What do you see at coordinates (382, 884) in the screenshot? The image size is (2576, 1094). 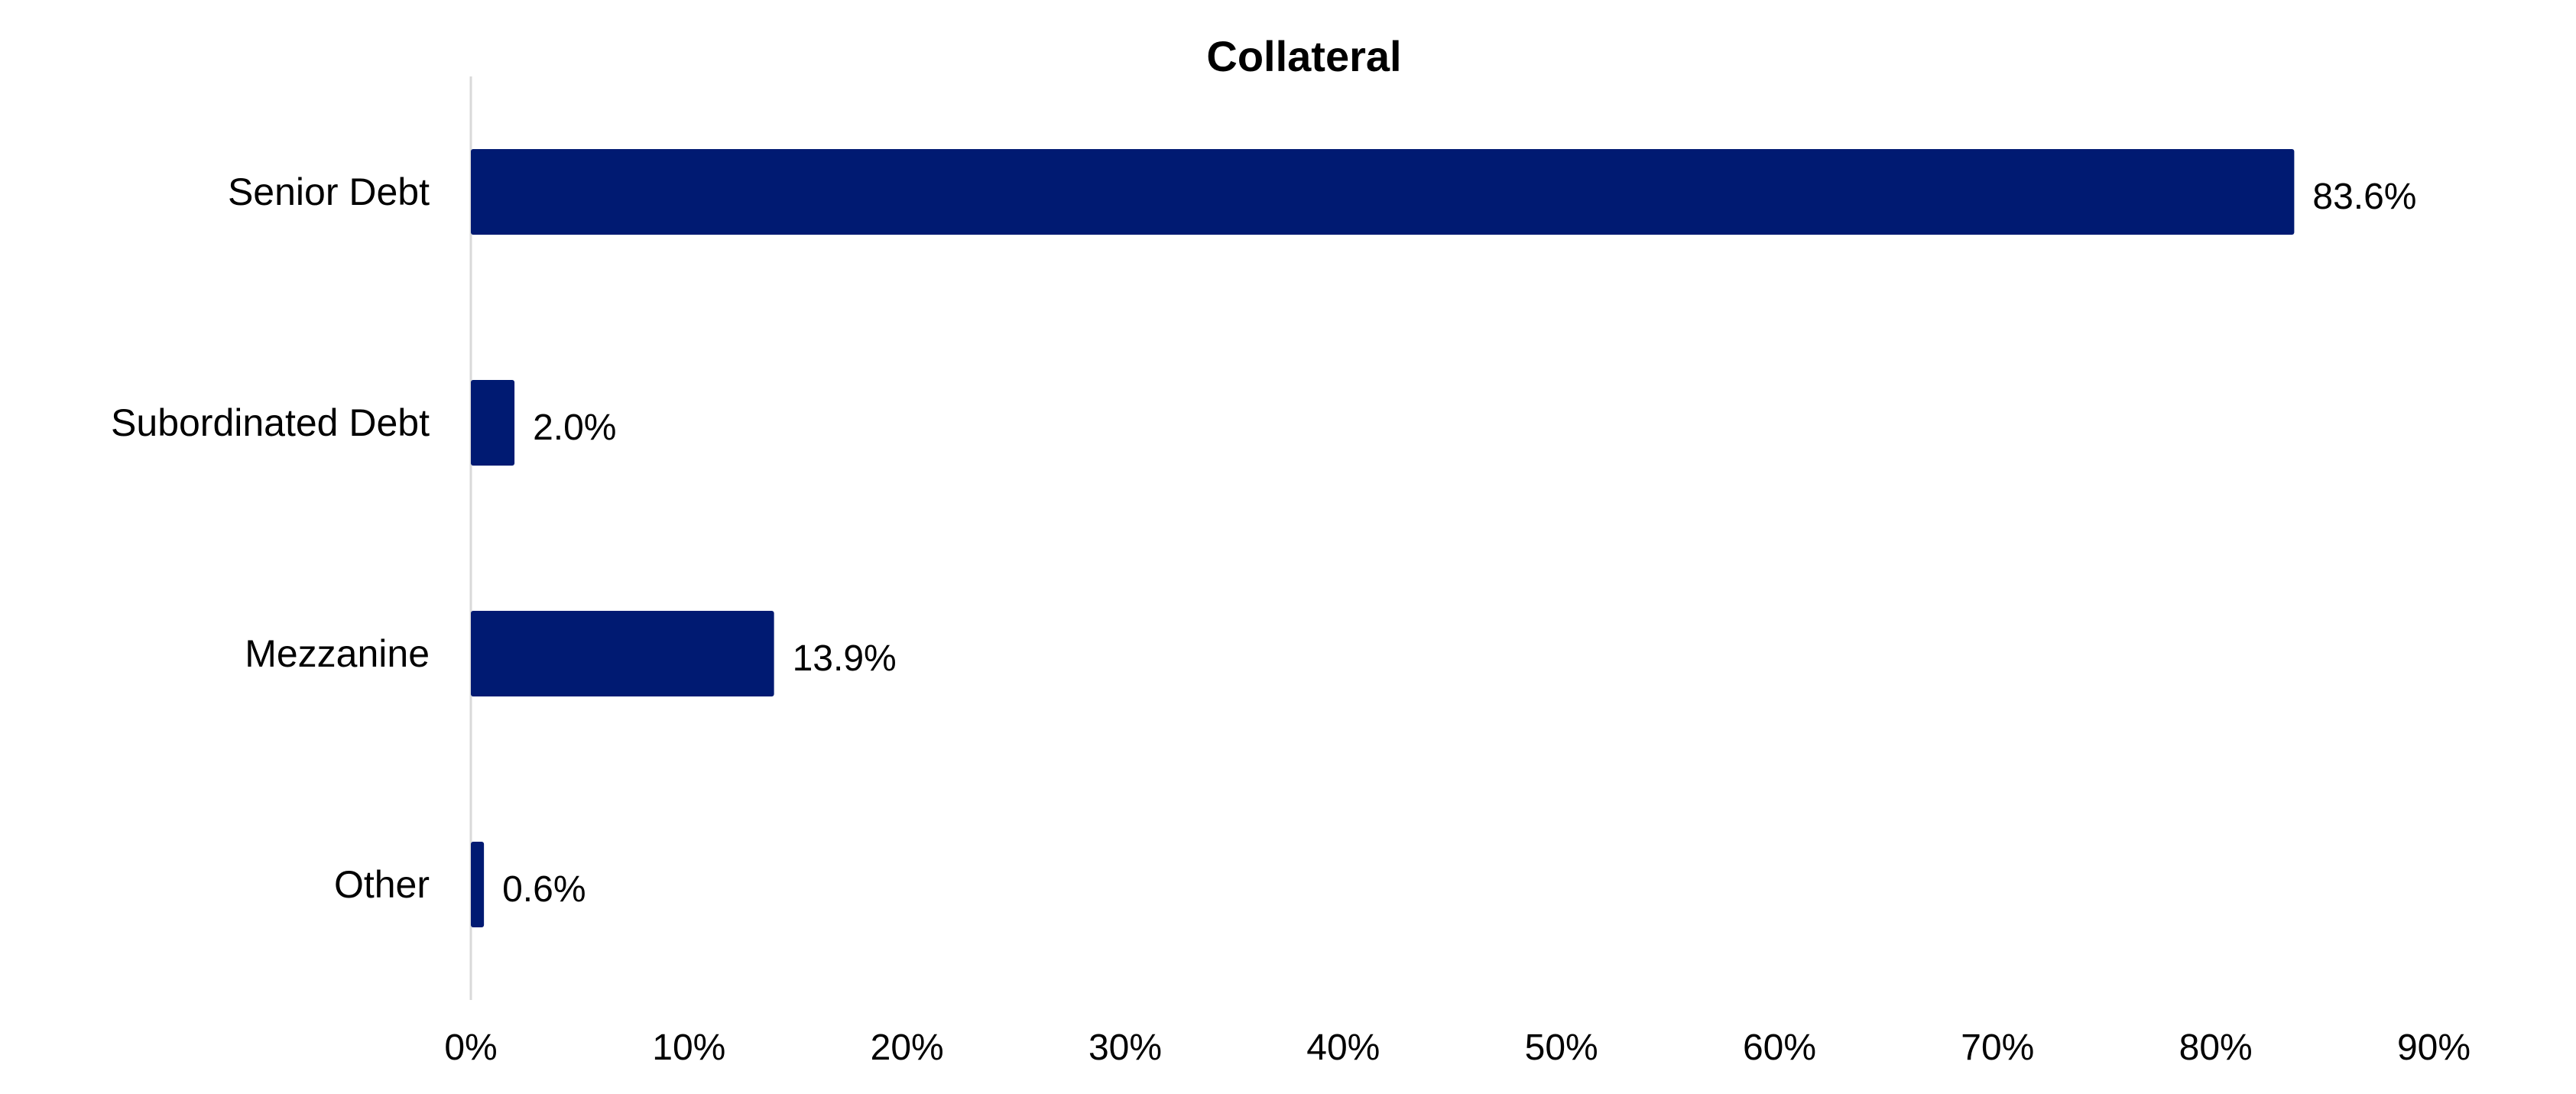 I see `category-label: Other` at bounding box center [382, 884].